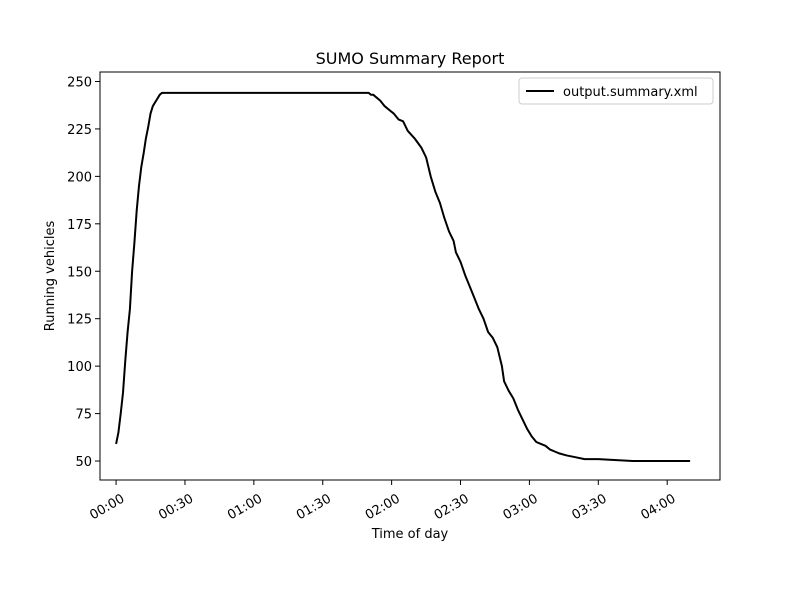  Describe the element at coordinates (79, 130) in the screenshot. I see `y-tick-label: 225` at that location.